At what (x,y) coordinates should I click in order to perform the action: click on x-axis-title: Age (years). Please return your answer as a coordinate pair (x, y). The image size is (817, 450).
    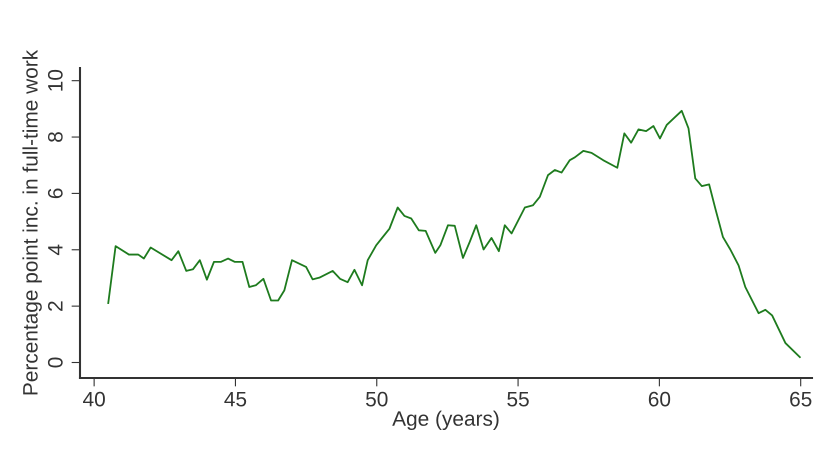
    Looking at the image, I should click on (445, 420).